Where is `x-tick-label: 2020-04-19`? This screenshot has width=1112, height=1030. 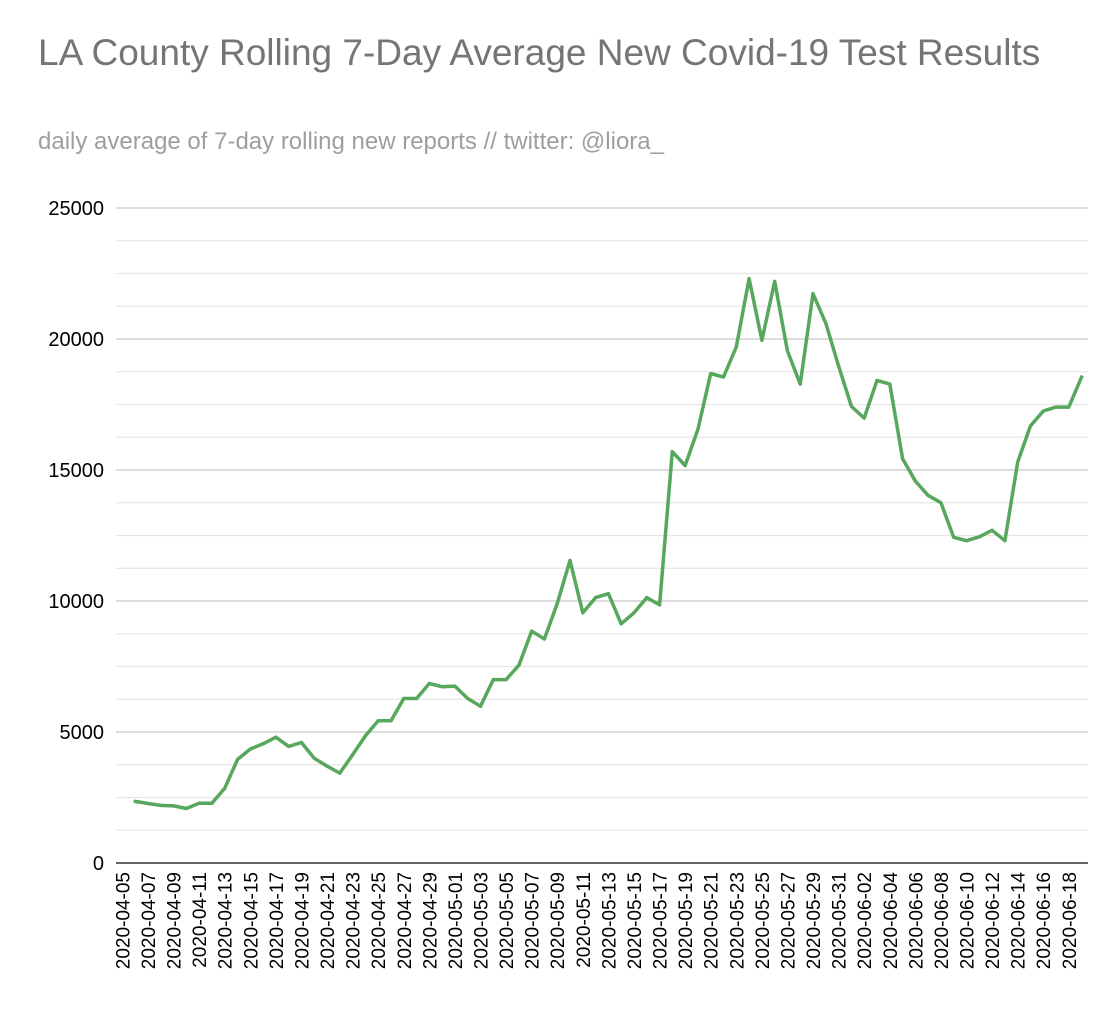 x-tick-label: 2020-04-19 is located at coordinates (302, 920).